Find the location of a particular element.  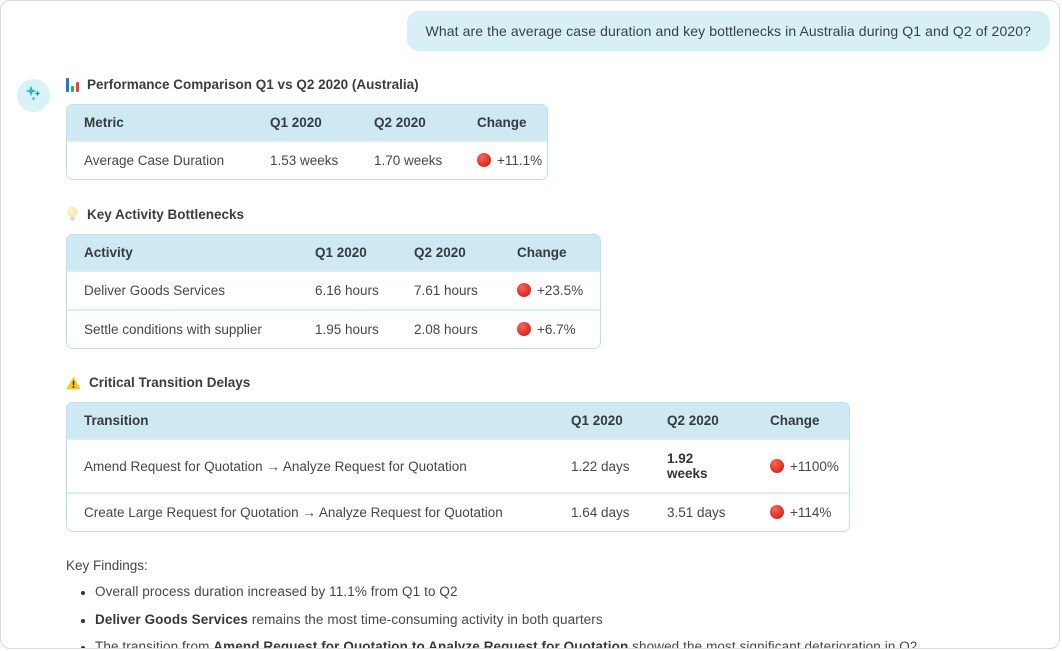

q2-cell: 1.70 weeks is located at coordinates (408, 159).